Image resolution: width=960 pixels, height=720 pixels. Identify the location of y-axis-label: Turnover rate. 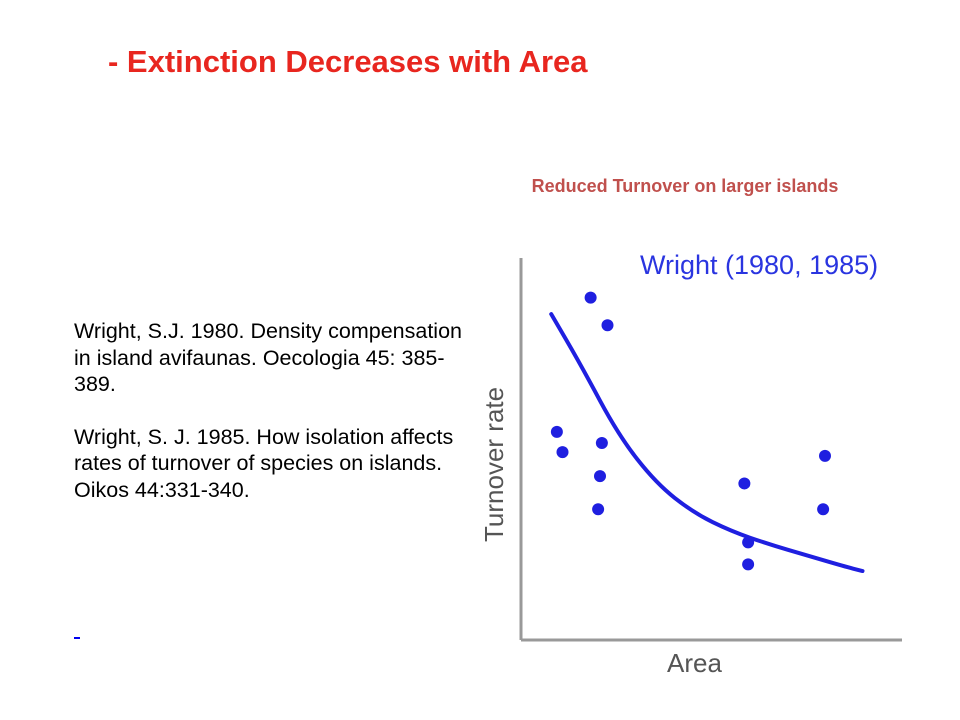
(494, 464).